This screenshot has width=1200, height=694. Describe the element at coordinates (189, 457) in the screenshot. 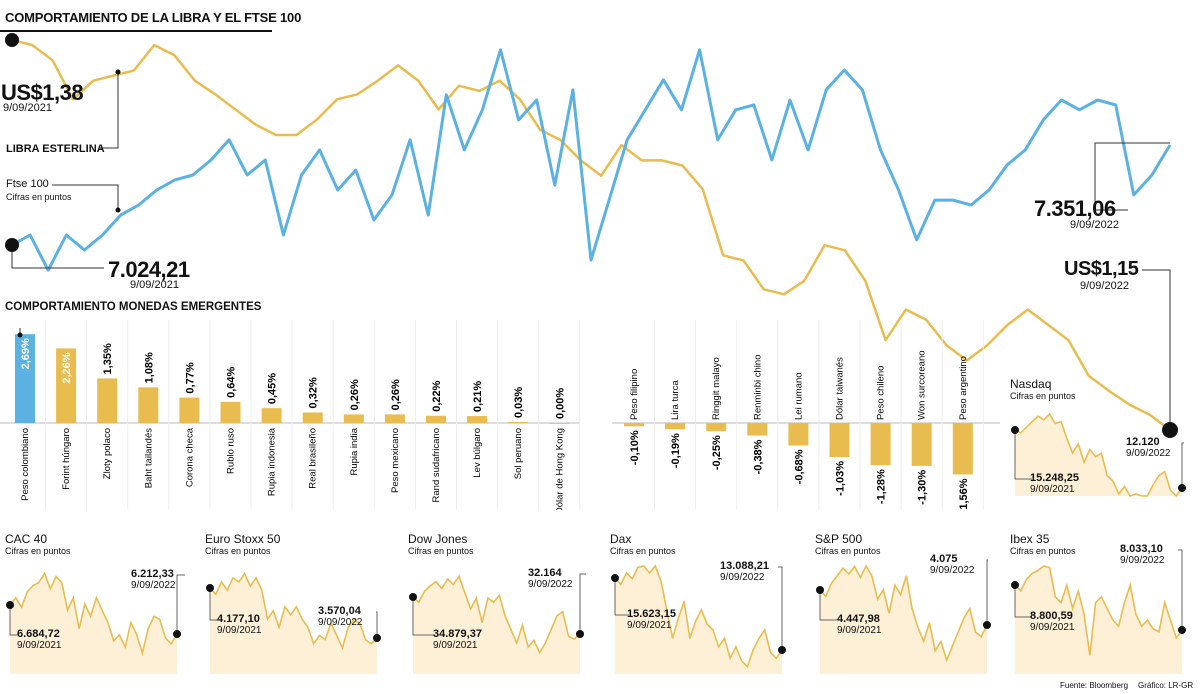

I see `bar-category-label: Corona checa` at that location.